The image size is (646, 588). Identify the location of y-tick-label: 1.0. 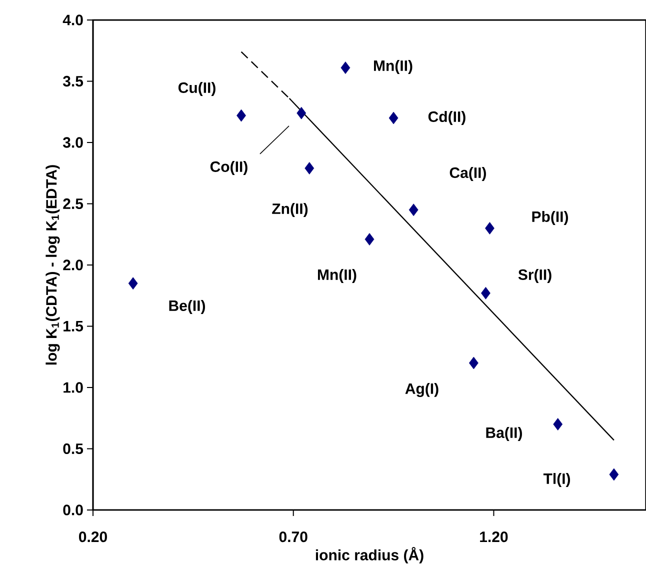
(73, 387).